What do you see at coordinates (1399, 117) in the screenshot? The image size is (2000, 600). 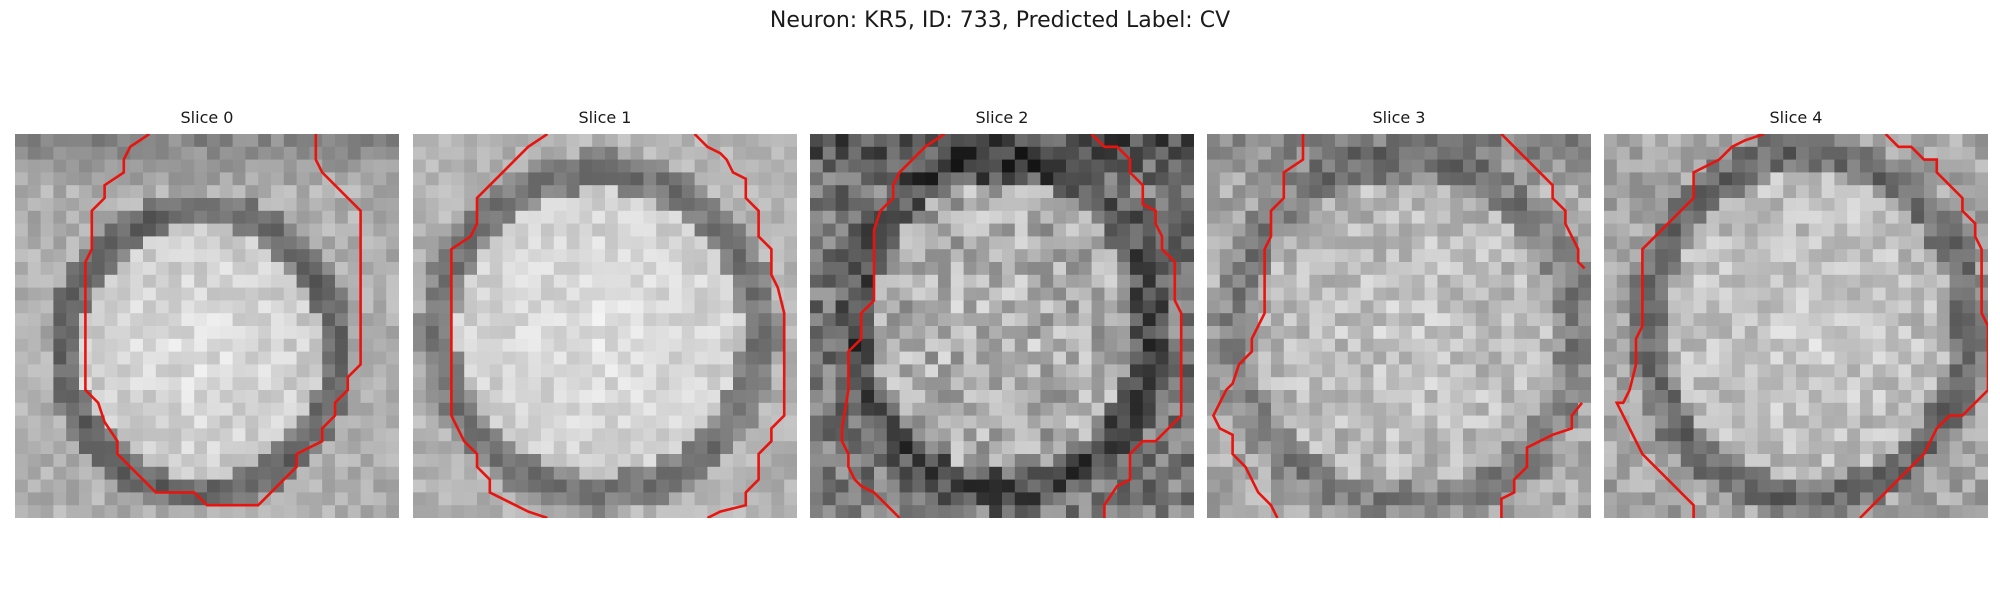 I see `slice-title: Slice 3` at bounding box center [1399, 117].